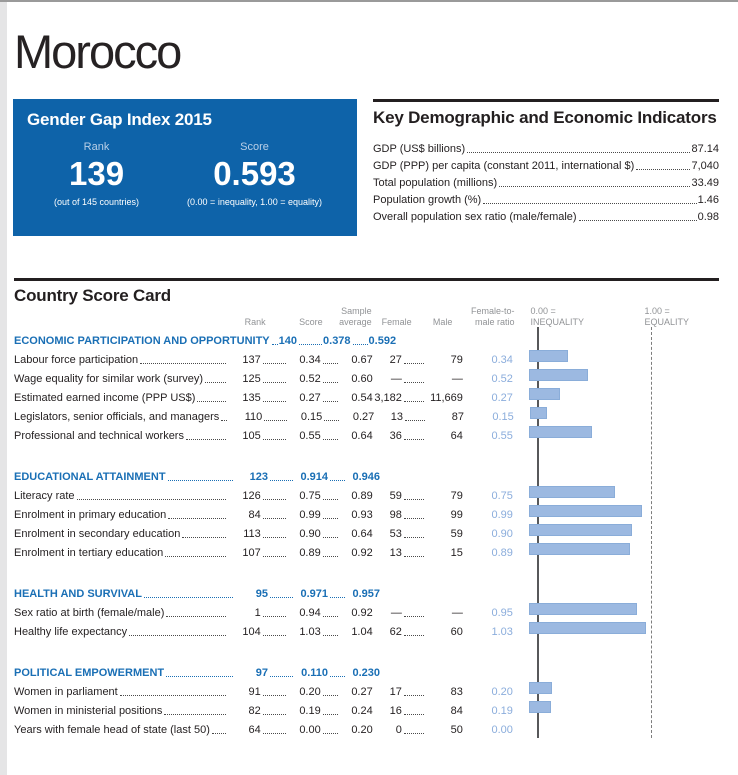 The width and height of the screenshot is (738, 775). I want to click on score-cell: 0.27, so click(310, 397).